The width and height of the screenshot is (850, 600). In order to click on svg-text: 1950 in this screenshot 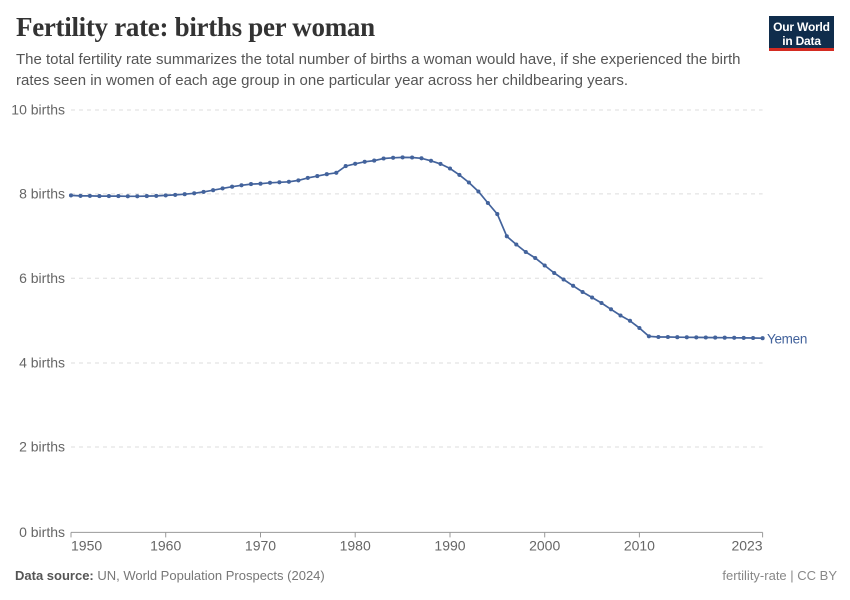, I will do `click(86, 546)`.